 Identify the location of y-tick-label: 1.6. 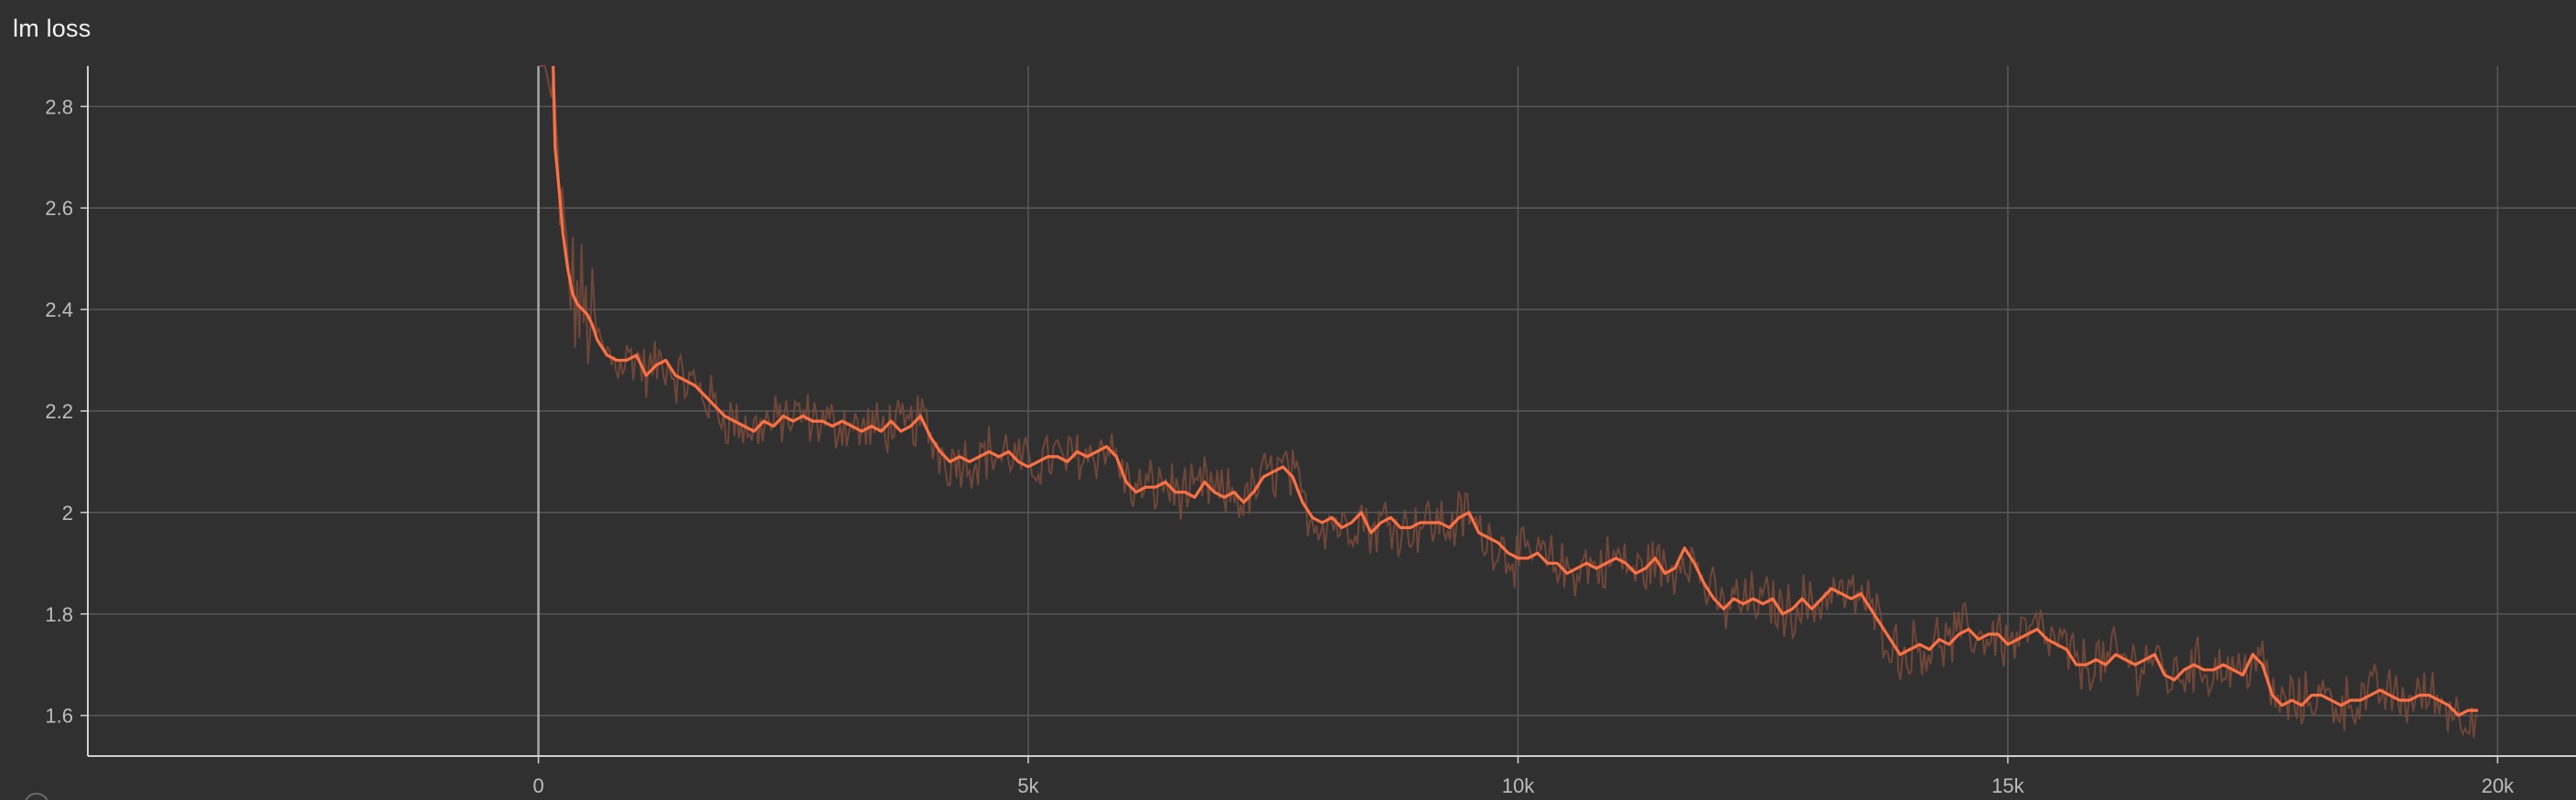
(59, 716).